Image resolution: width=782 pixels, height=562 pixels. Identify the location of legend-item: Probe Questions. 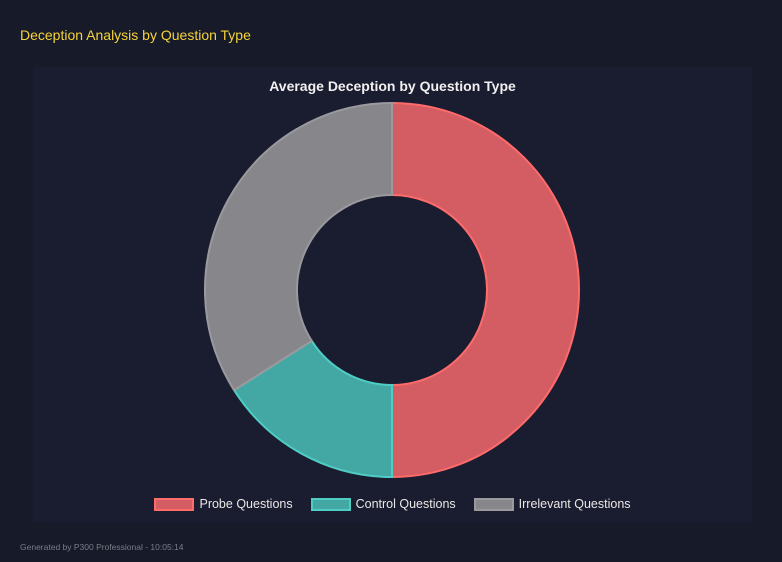
(223, 504).